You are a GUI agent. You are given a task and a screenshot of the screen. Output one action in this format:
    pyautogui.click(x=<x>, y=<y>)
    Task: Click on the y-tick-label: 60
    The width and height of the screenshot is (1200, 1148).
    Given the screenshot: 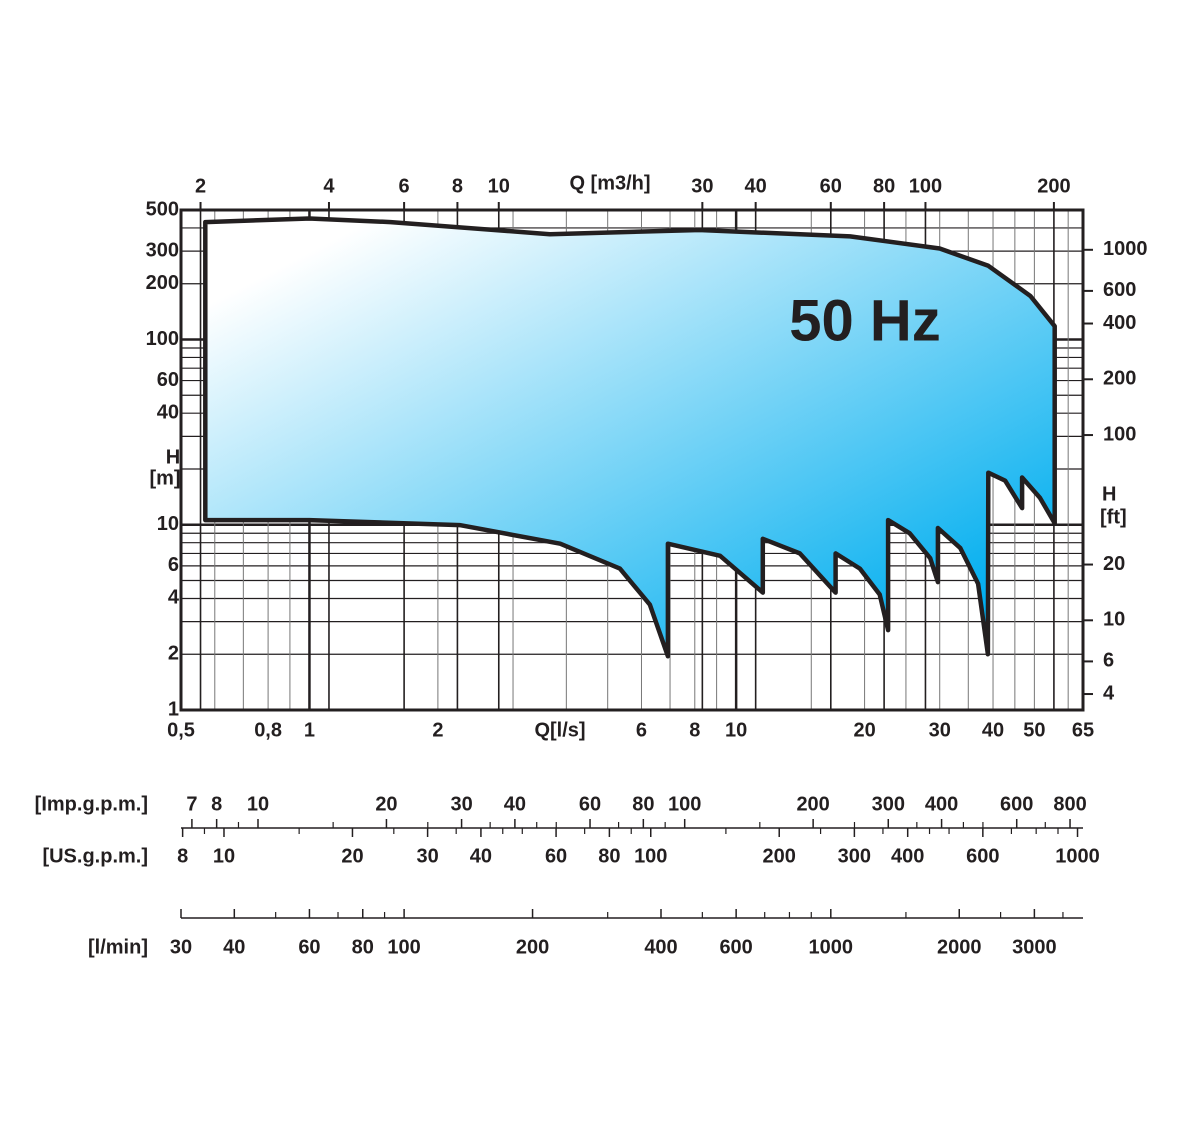 What is the action you would take?
    pyautogui.click(x=168, y=380)
    